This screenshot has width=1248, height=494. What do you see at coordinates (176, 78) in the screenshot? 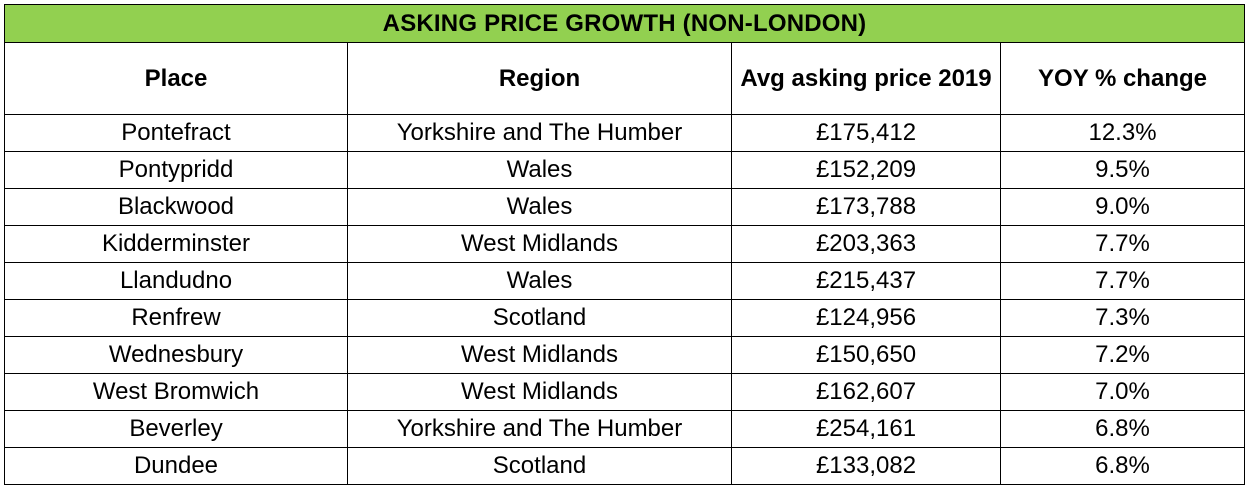
I see `column-header-place: Place` at bounding box center [176, 78].